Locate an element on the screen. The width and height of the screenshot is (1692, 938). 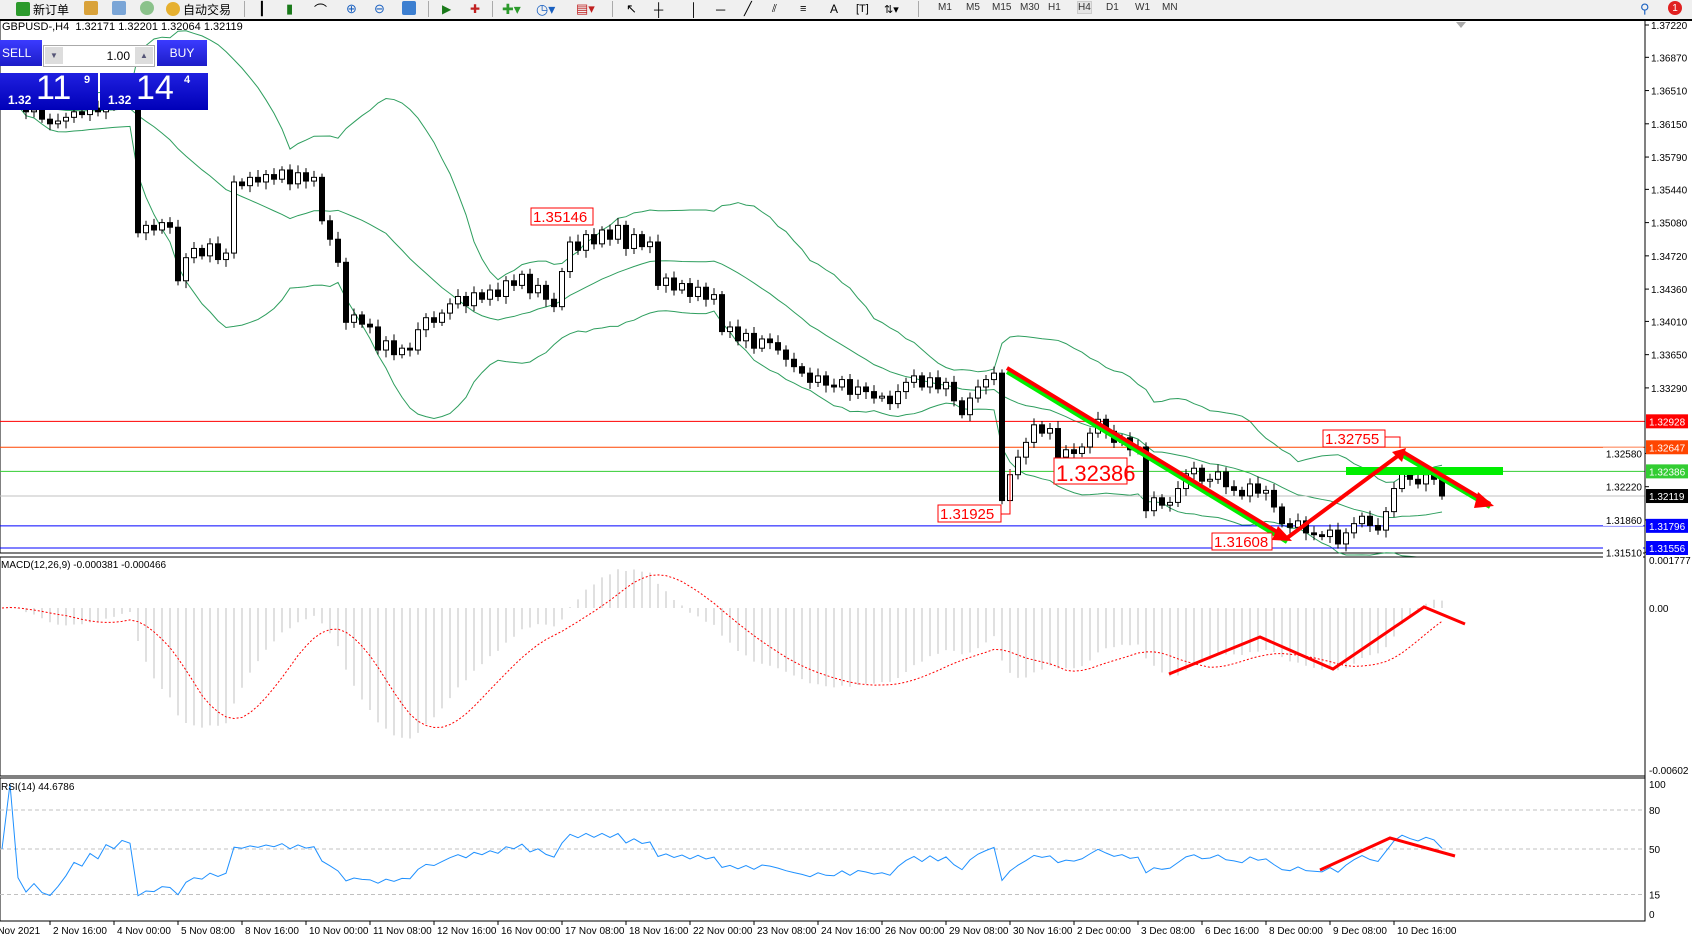
terminal-icon is located at coordinates (119, 8).